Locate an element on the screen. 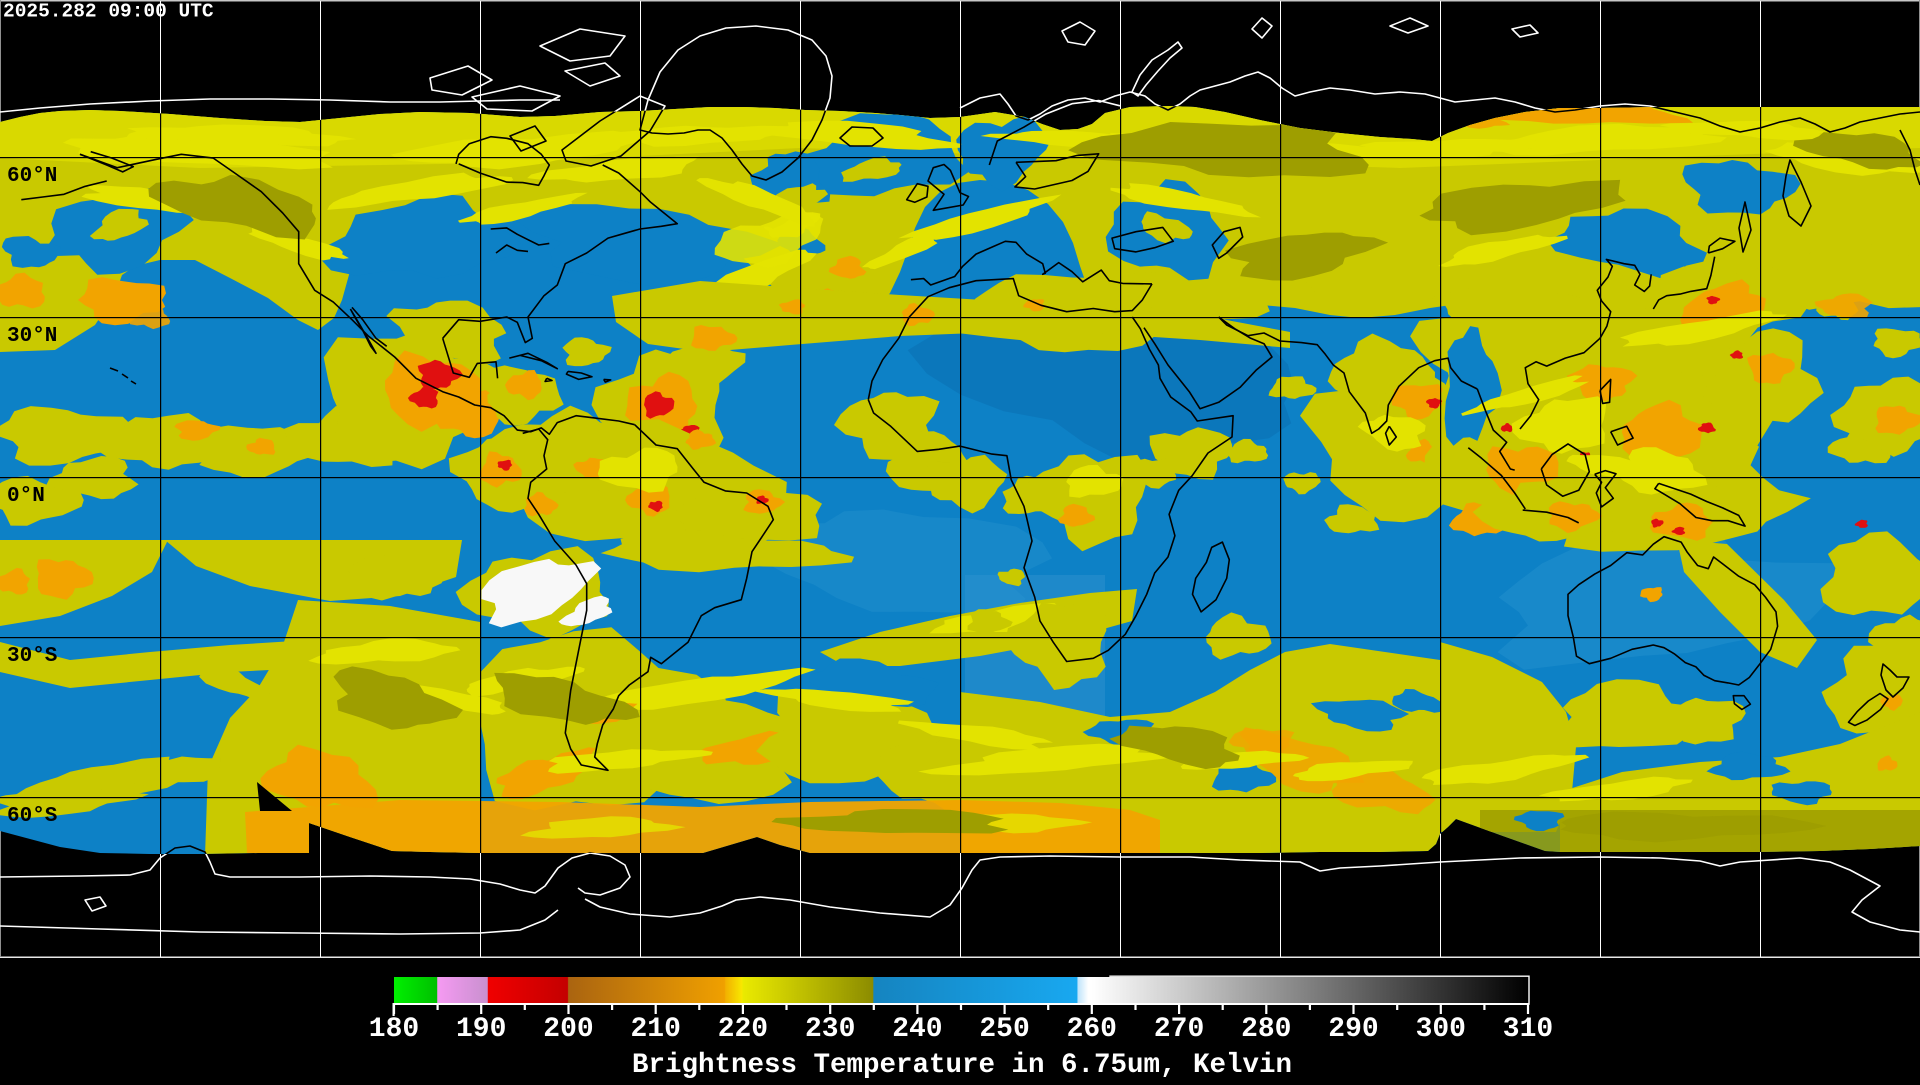 The width and height of the screenshot is (1920, 1085). svg-text: 220 is located at coordinates (743, 1029).